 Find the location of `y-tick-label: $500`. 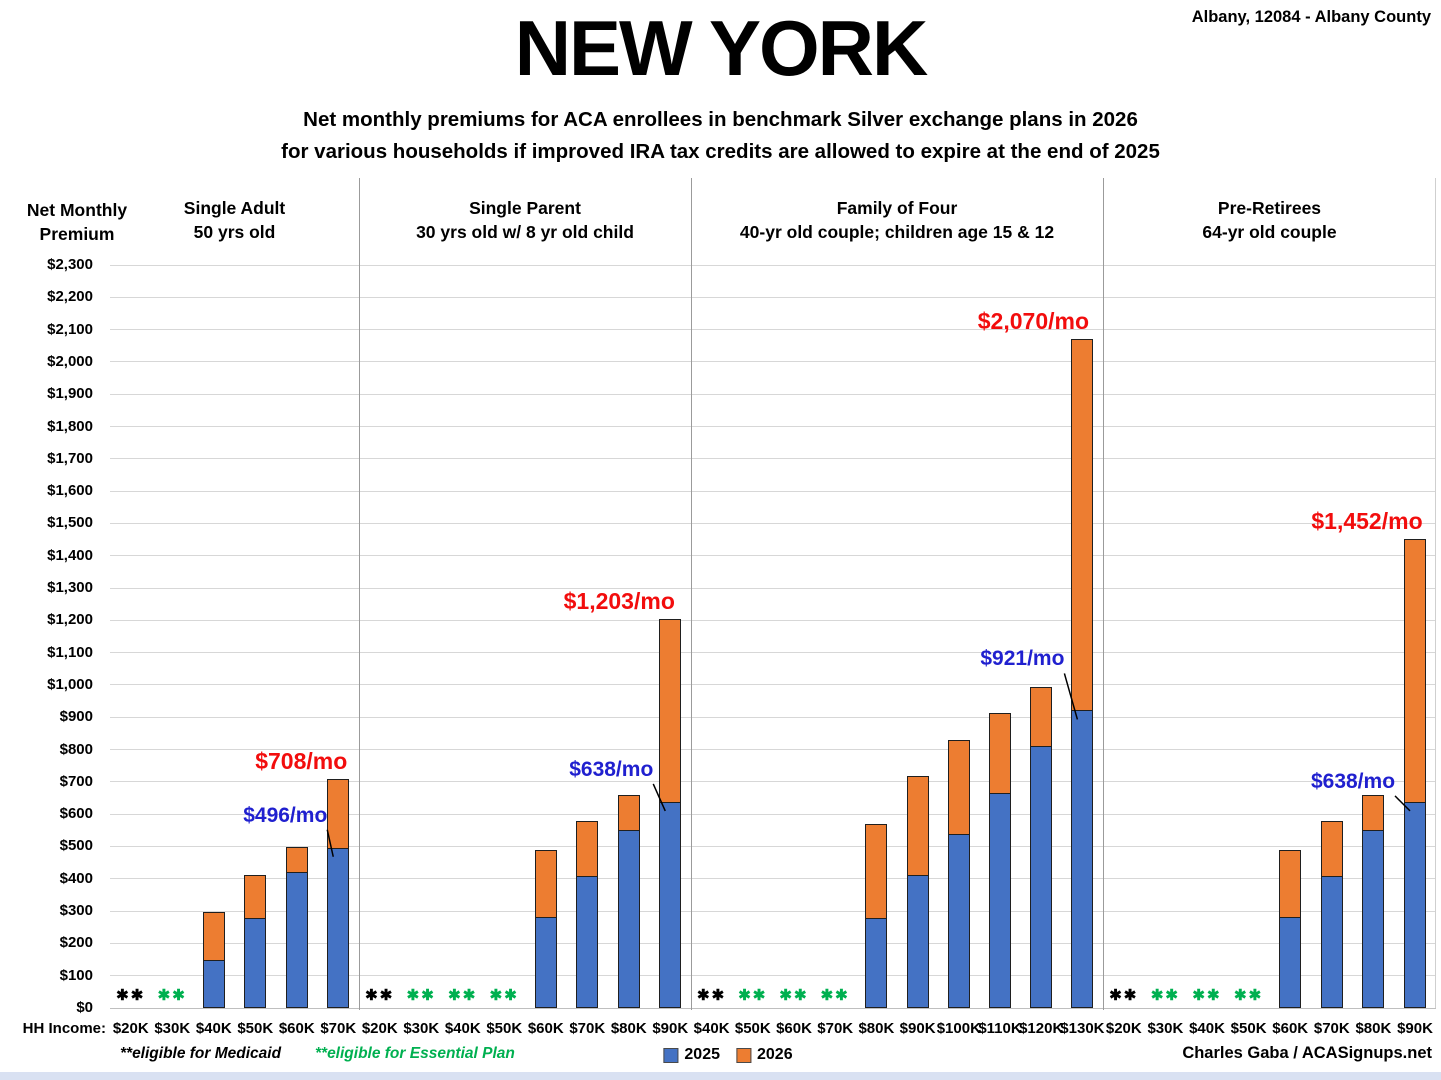

y-tick-label: $500 is located at coordinates (76, 846).